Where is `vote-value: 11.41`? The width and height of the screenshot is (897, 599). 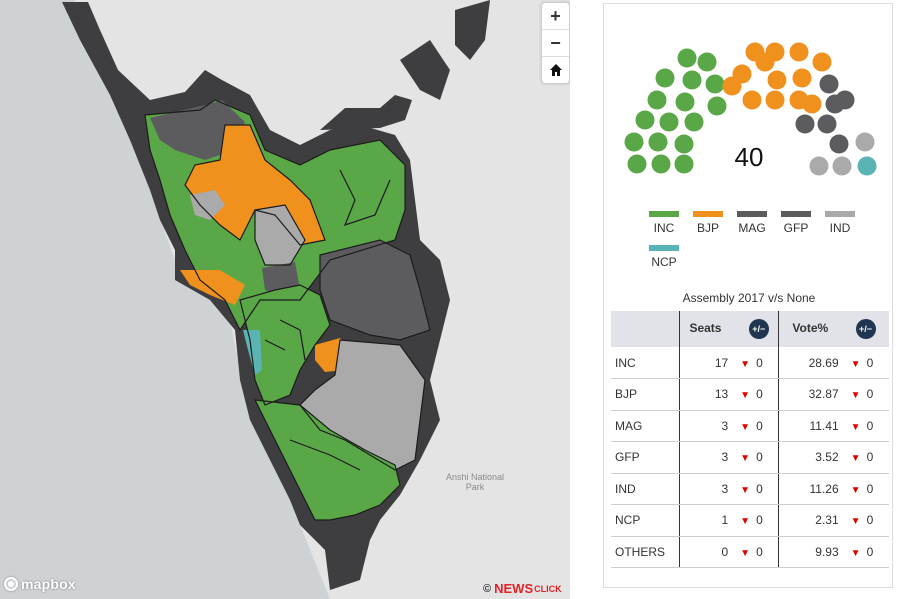 vote-value: 11.41 is located at coordinates (812, 426).